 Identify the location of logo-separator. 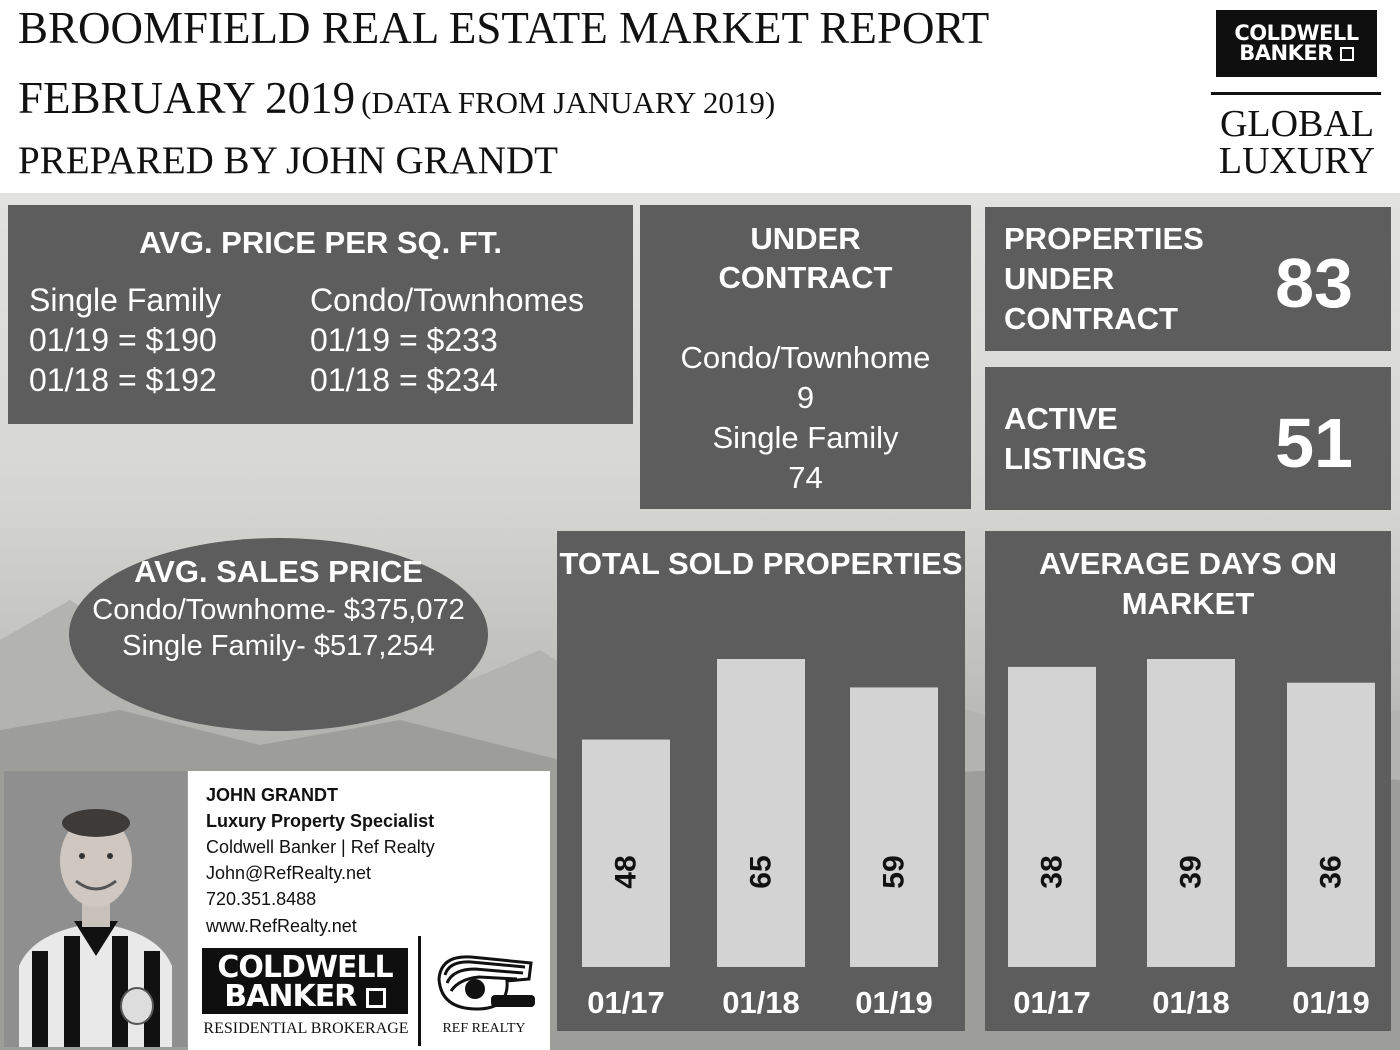
(419, 991).